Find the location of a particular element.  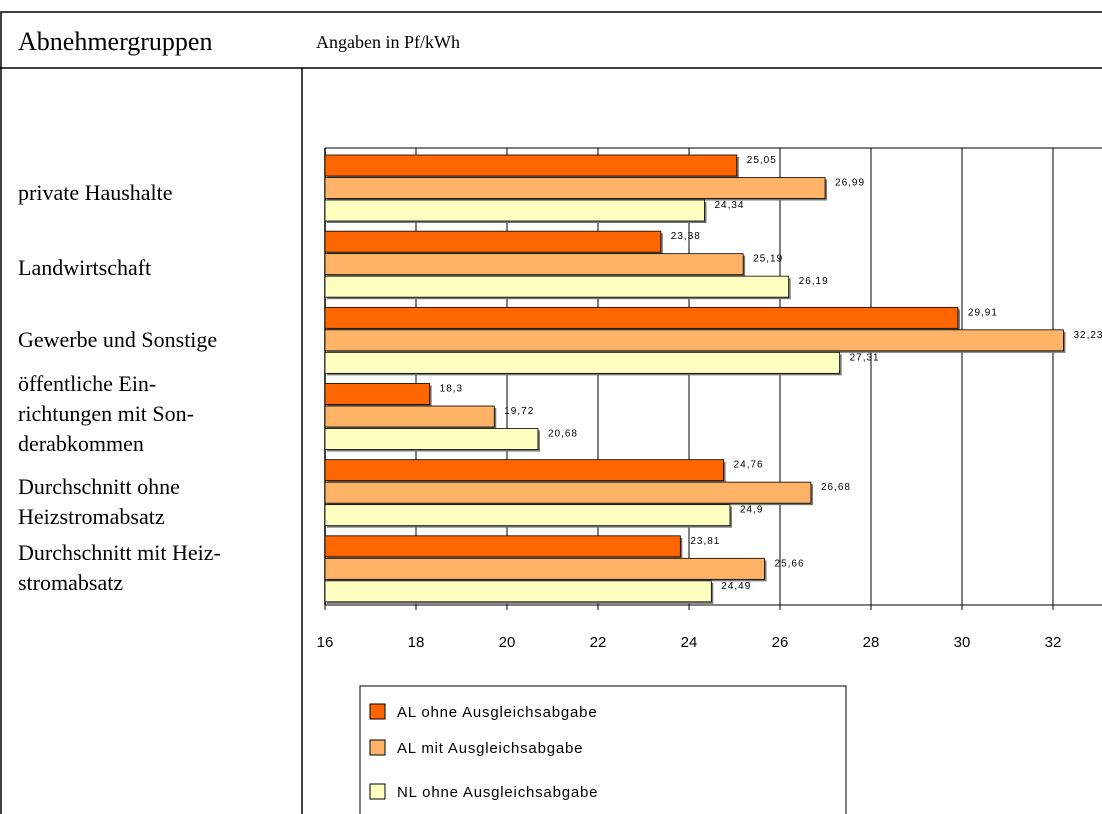

value-label: 18,3 is located at coordinates (451, 389).